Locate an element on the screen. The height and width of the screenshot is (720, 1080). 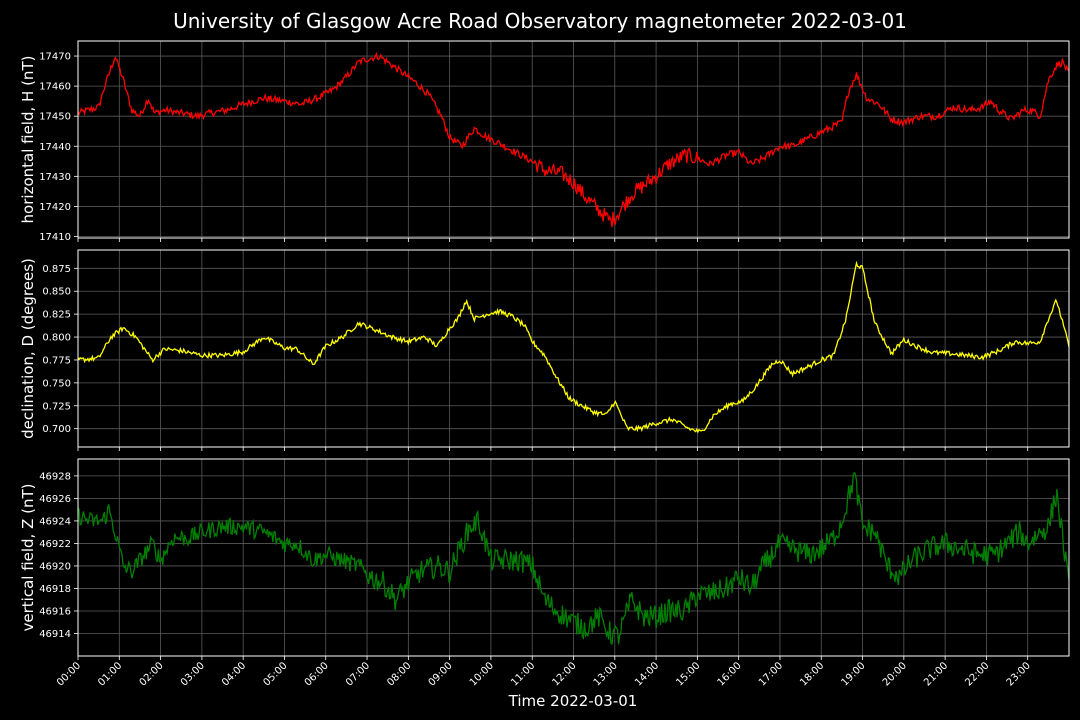
y-tick-label: 46924 is located at coordinates (55, 521).